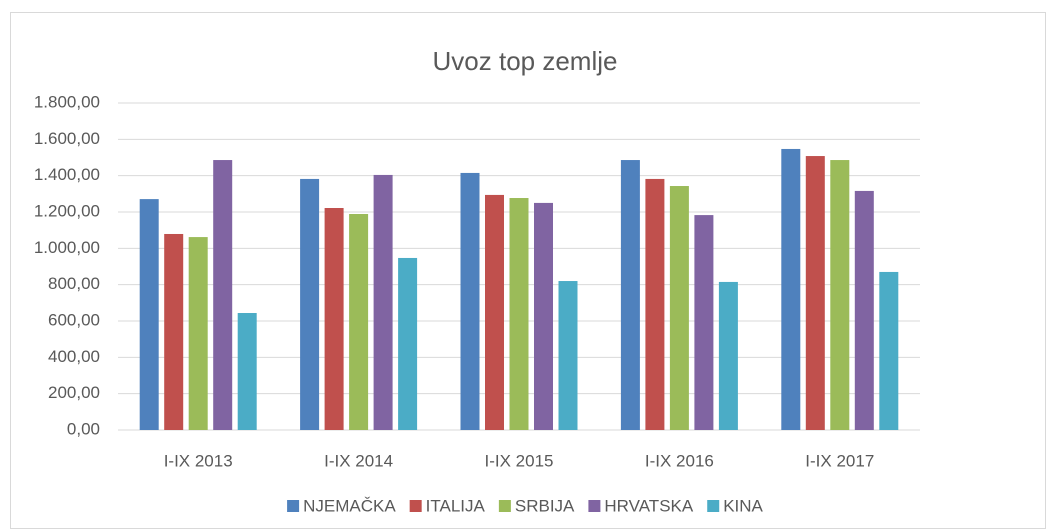  I want to click on y-tick-label: 0,00, so click(83, 428).